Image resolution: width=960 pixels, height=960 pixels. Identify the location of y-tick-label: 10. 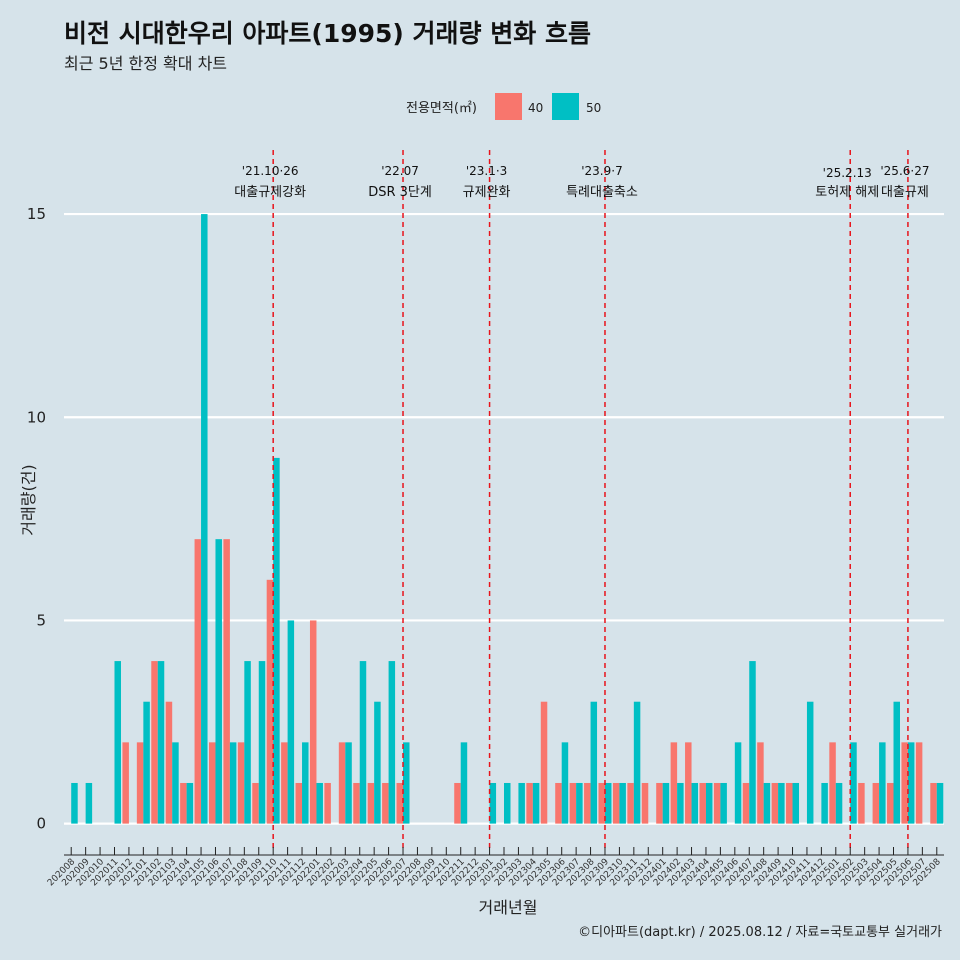
(36, 417).